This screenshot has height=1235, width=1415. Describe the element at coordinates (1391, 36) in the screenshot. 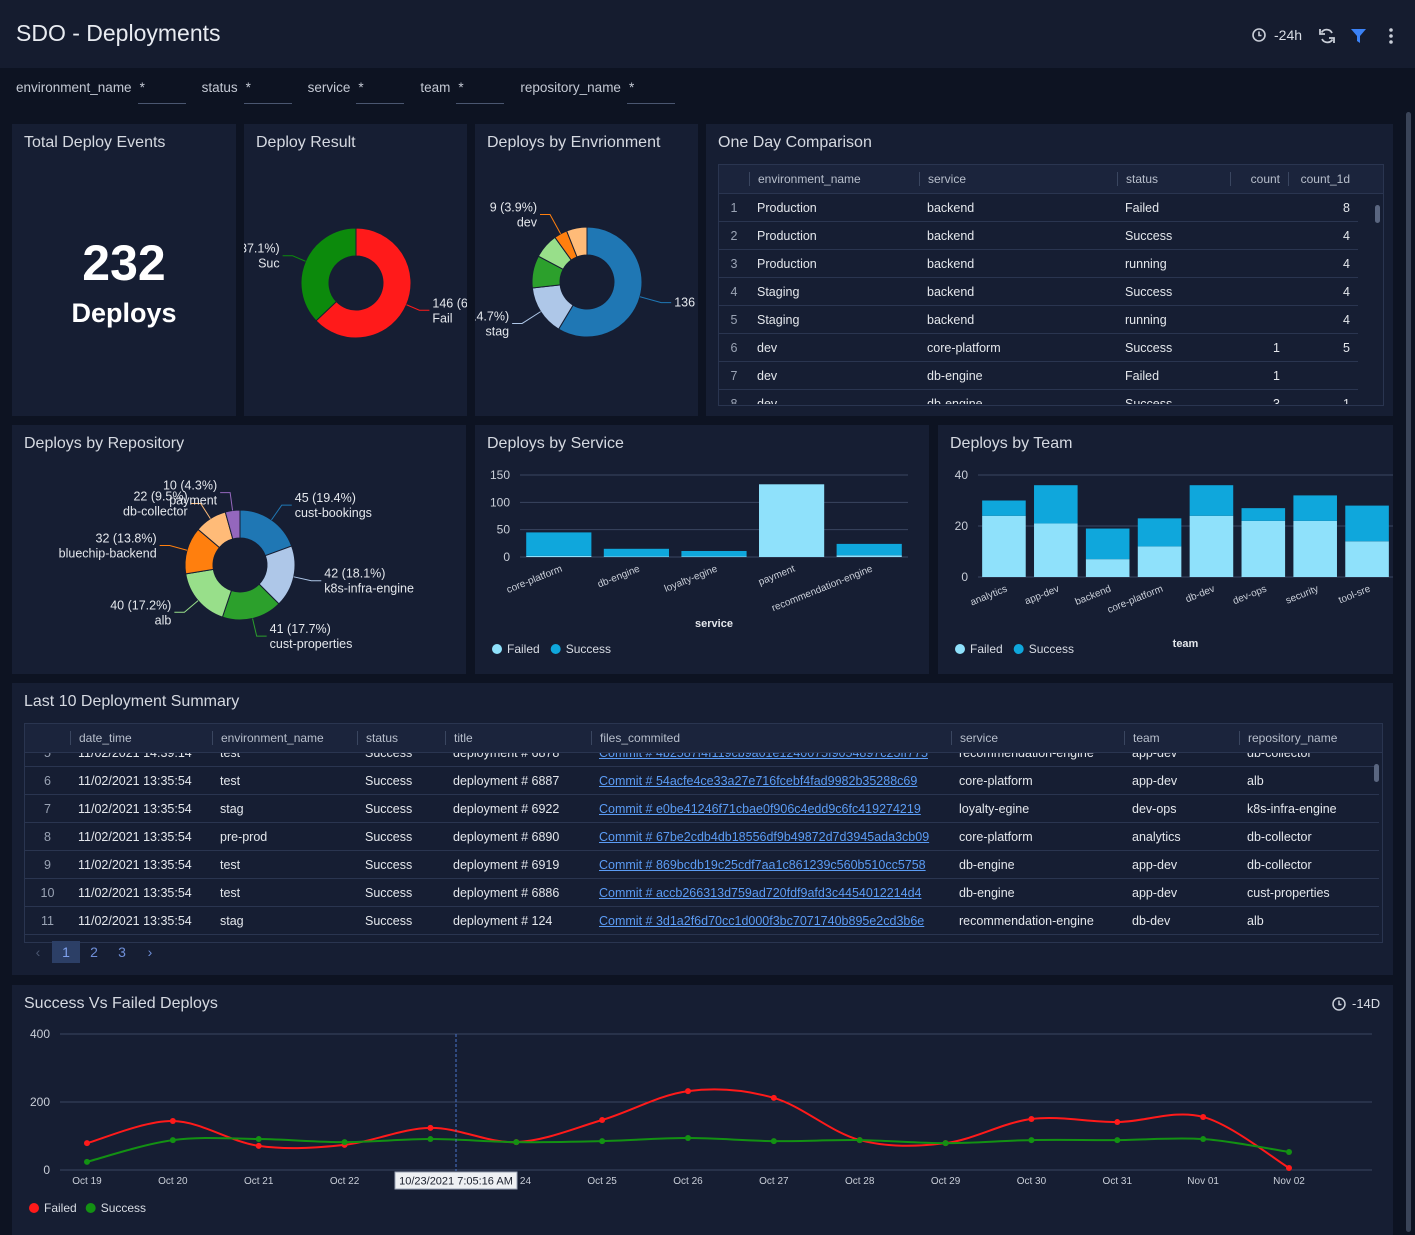

I see `menu-icon` at that location.